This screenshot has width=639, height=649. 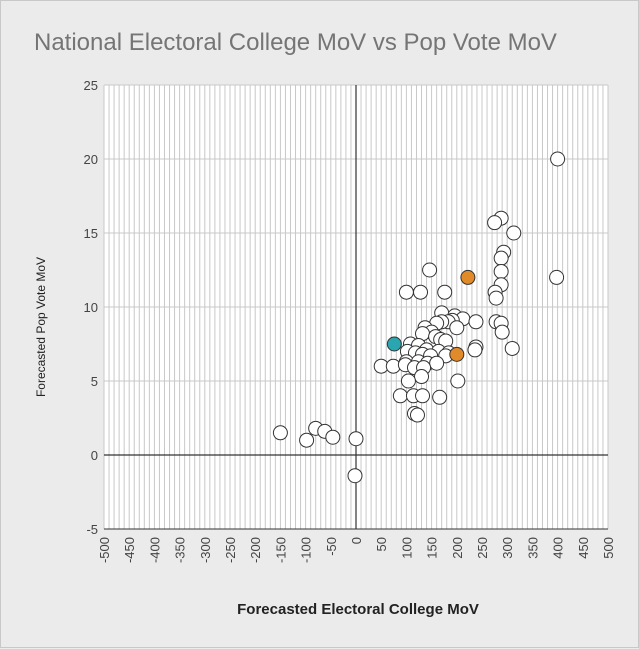 What do you see at coordinates (280, 550) in the screenshot?
I see `x-tick-label: -150` at bounding box center [280, 550].